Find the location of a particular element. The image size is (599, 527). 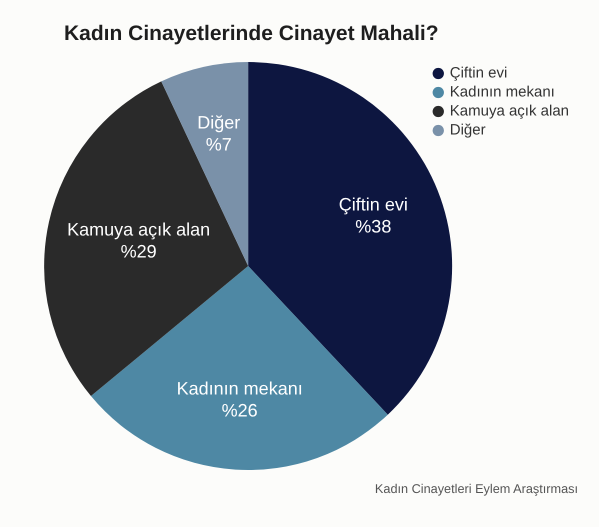

data-label: %26 is located at coordinates (240, 410).